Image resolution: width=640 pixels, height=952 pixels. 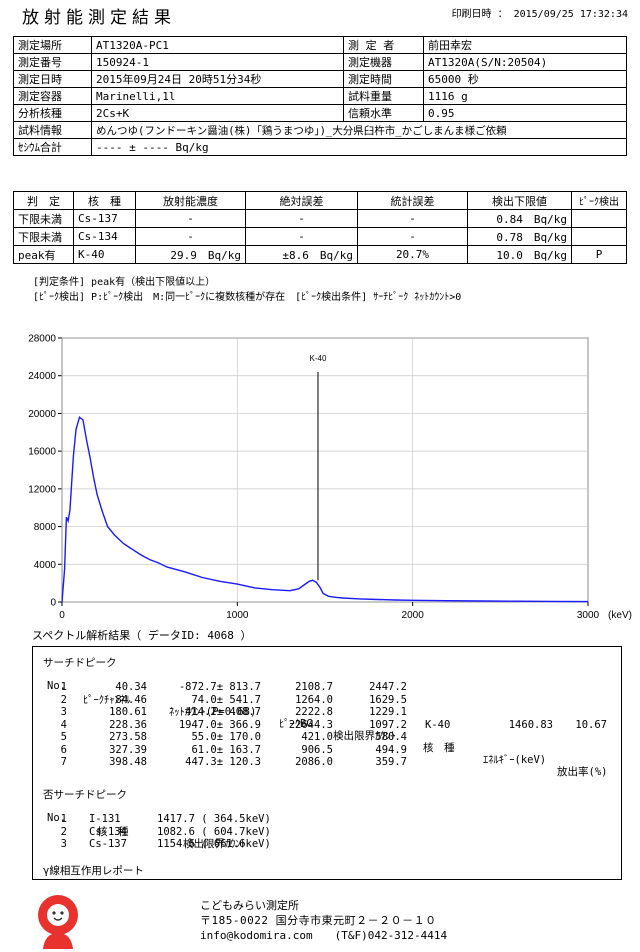 I want to click on net-count: 1947.0± 366.9, so click(x=219, y=724).